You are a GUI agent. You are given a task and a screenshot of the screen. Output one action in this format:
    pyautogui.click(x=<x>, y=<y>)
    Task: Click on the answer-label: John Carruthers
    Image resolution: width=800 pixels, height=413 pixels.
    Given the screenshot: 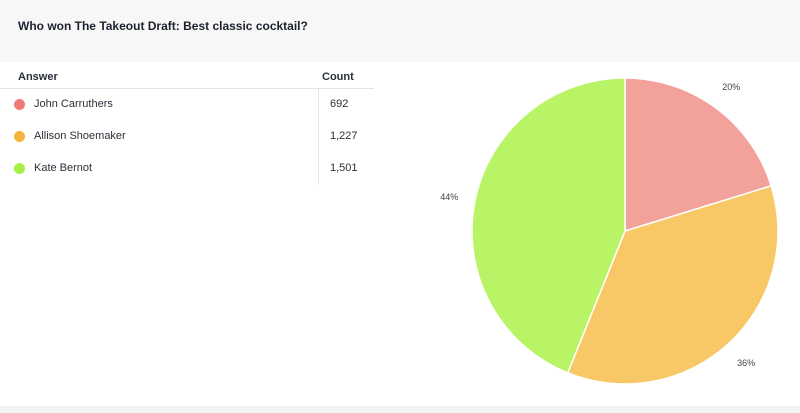 What is the action you would take?
    pyautogui.click(x=73, y=104)
    